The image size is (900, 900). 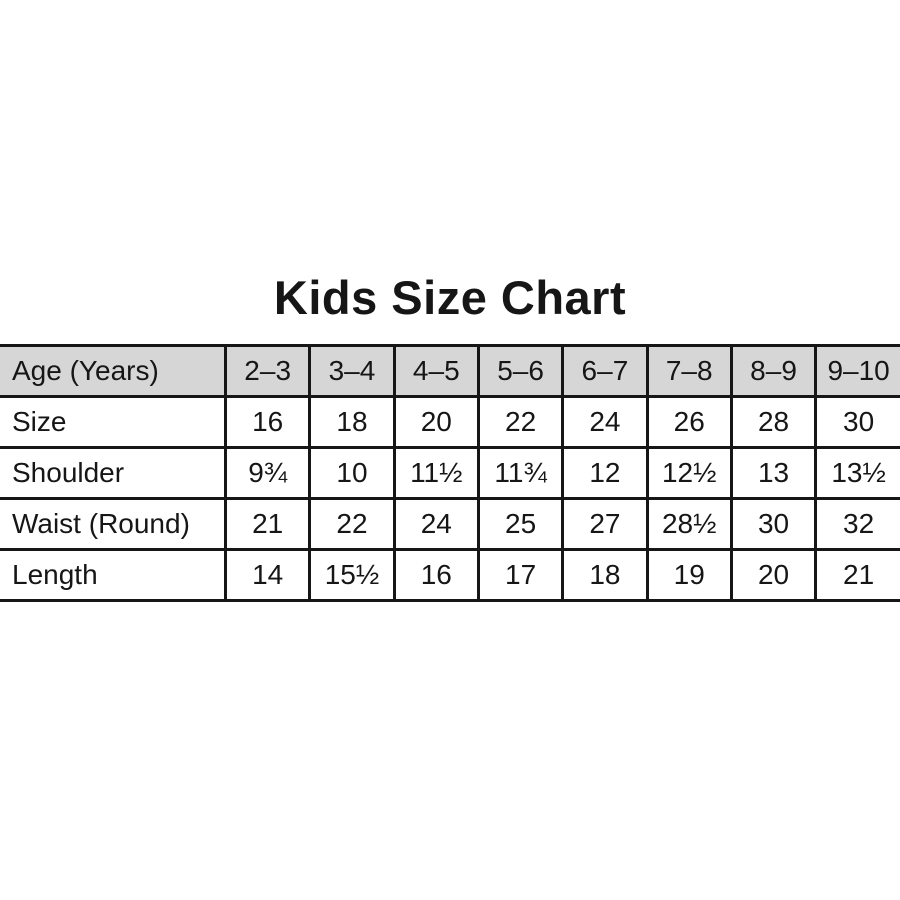 What do you see at coordinates (267, 371) in the screenshot?
I see `header-cell: 2–3` at bounding box center [267, 371].